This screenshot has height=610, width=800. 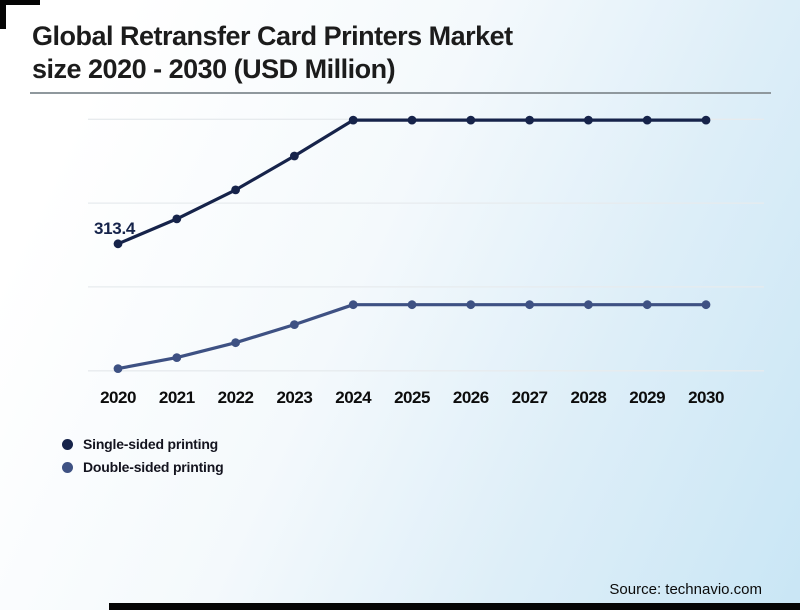 I want to click on legend-item-single-sided: Single-sided printing, so click(x=142, y=444).